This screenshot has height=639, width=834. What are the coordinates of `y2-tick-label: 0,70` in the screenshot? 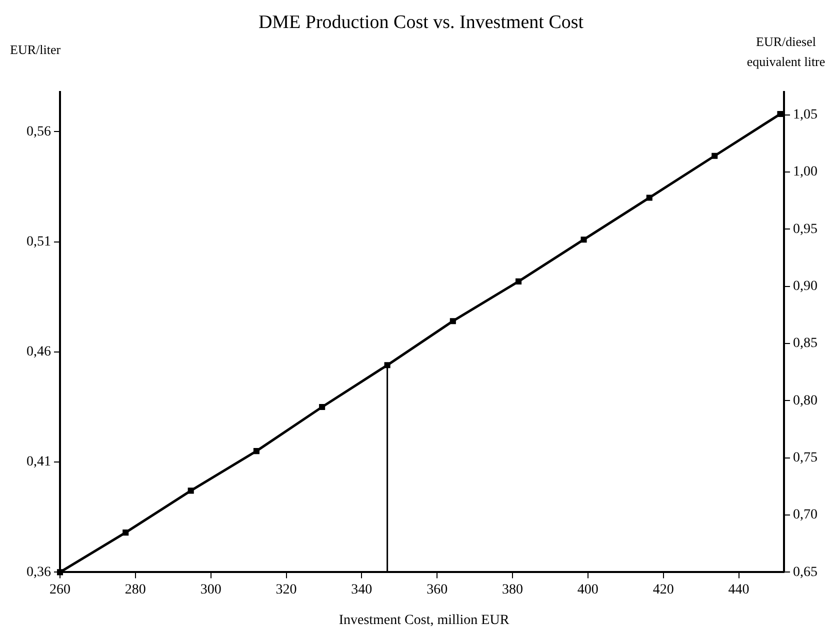 It's located at (805, 515).